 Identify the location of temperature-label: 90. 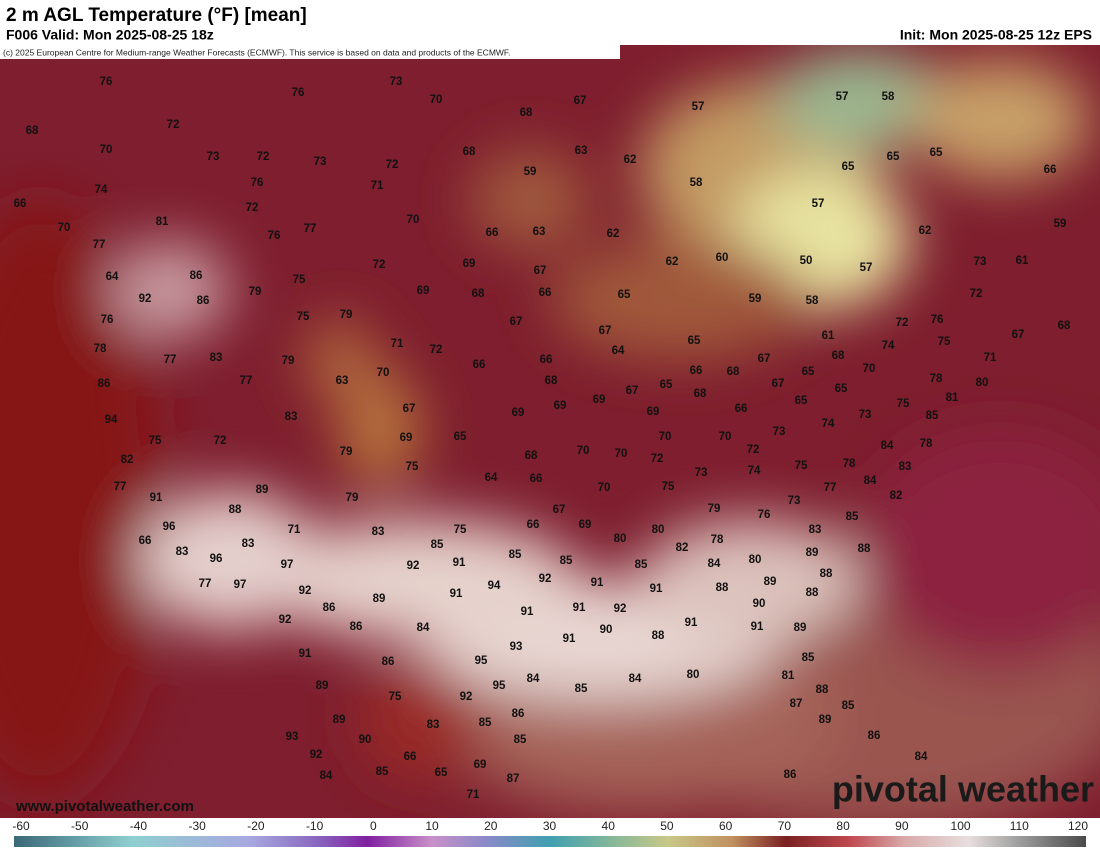
(759, 604).